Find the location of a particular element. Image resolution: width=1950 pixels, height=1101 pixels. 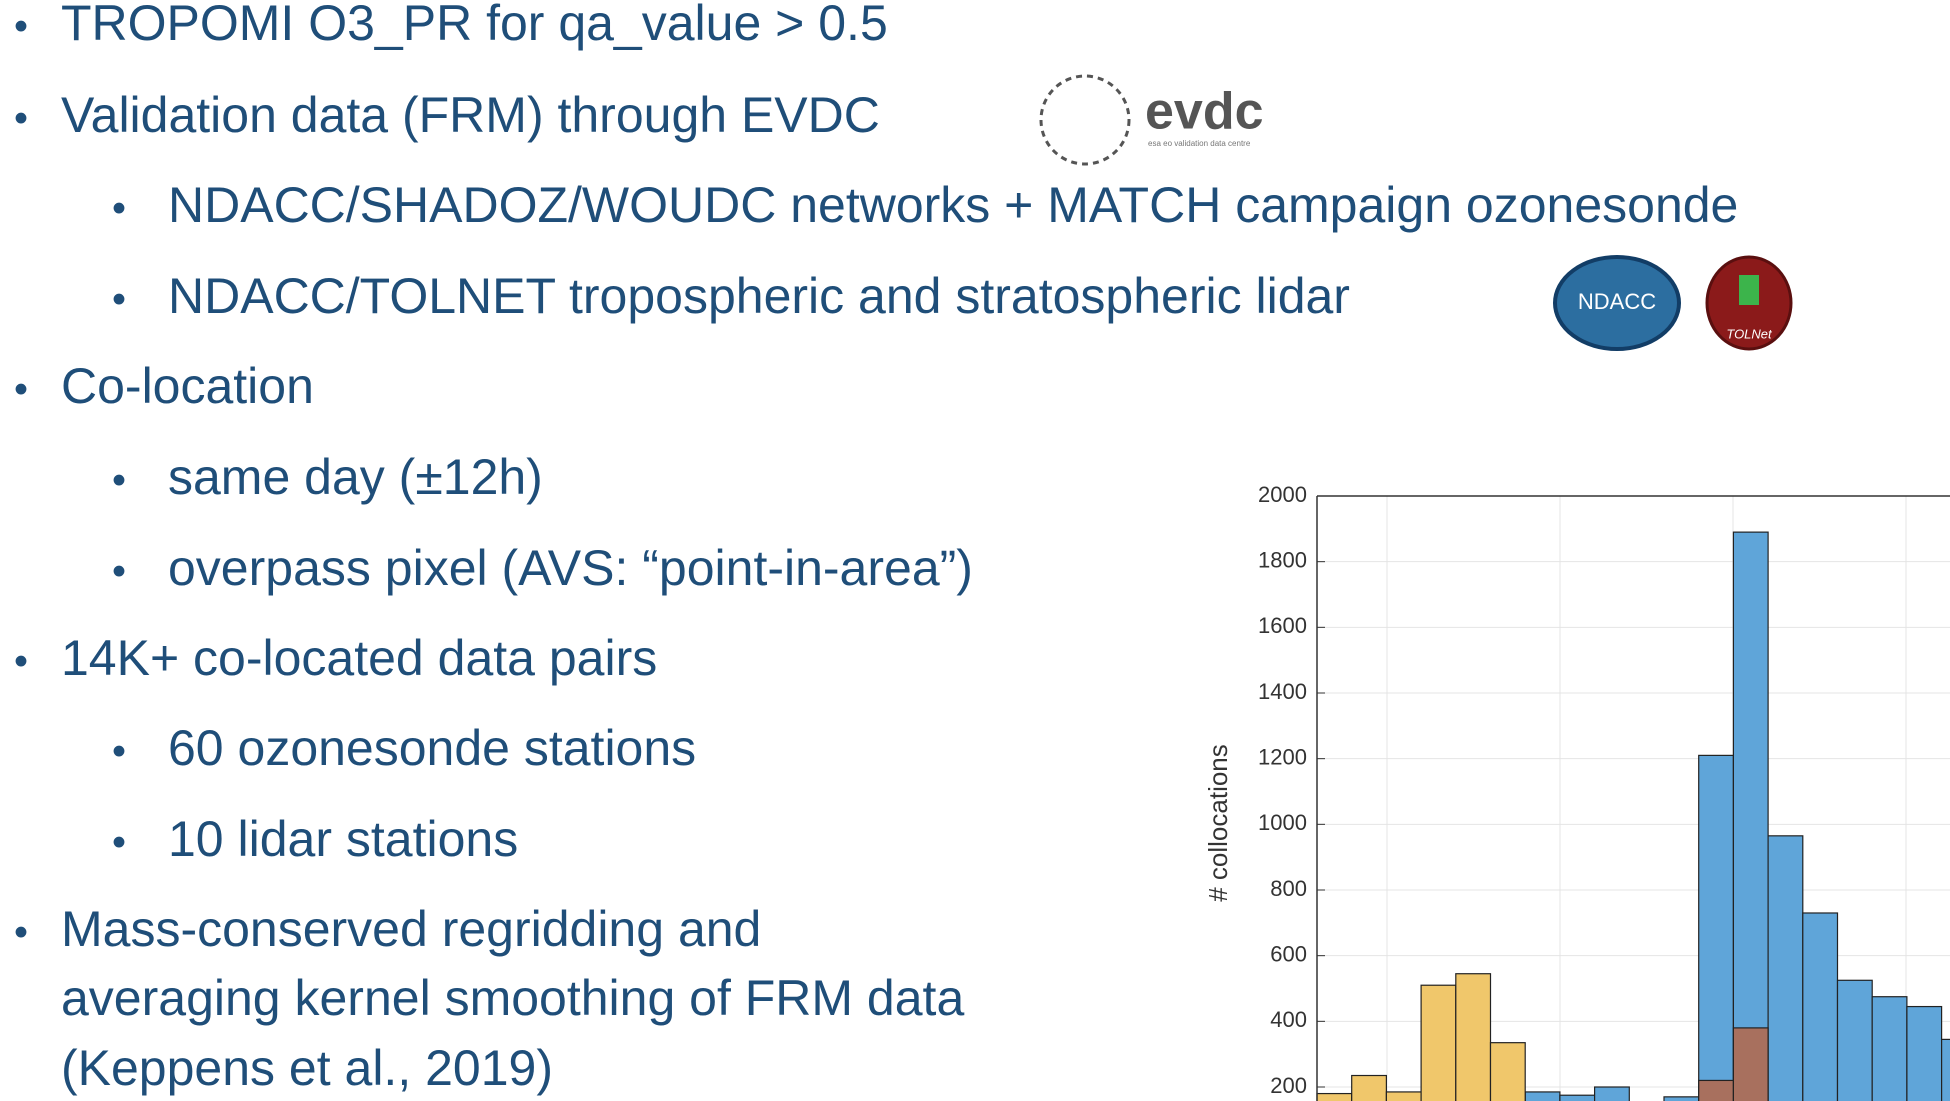

evdc-logo: evdc esa eo validation data centre is located at coordinates (1151, 120).